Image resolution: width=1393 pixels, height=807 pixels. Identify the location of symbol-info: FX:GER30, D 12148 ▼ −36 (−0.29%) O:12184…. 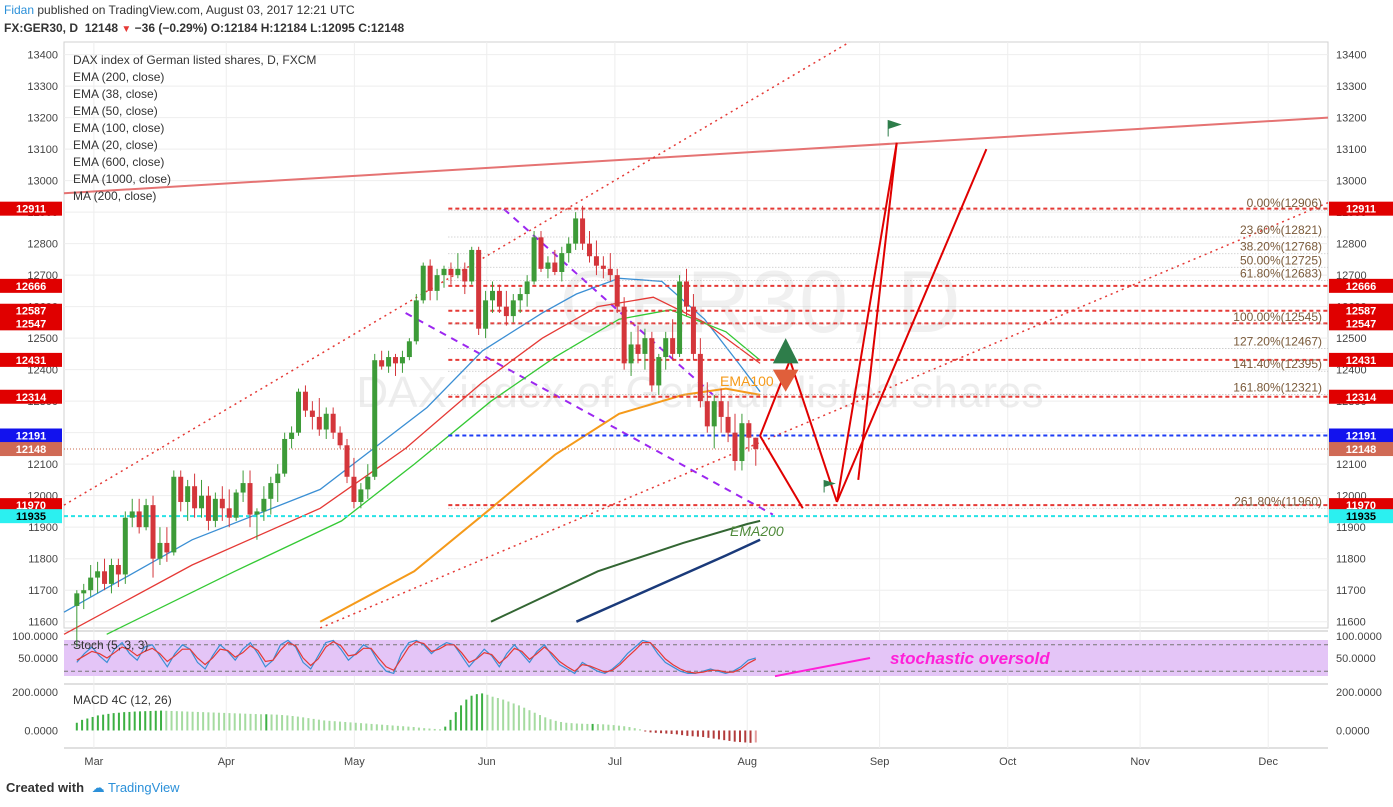
(204, 28).